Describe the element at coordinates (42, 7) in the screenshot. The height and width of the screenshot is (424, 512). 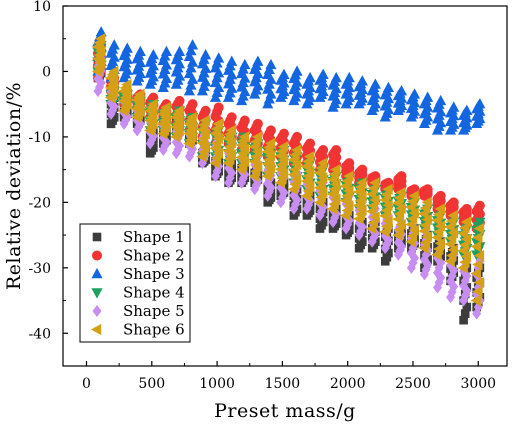
I see `y-tick-label: 10` at that location.